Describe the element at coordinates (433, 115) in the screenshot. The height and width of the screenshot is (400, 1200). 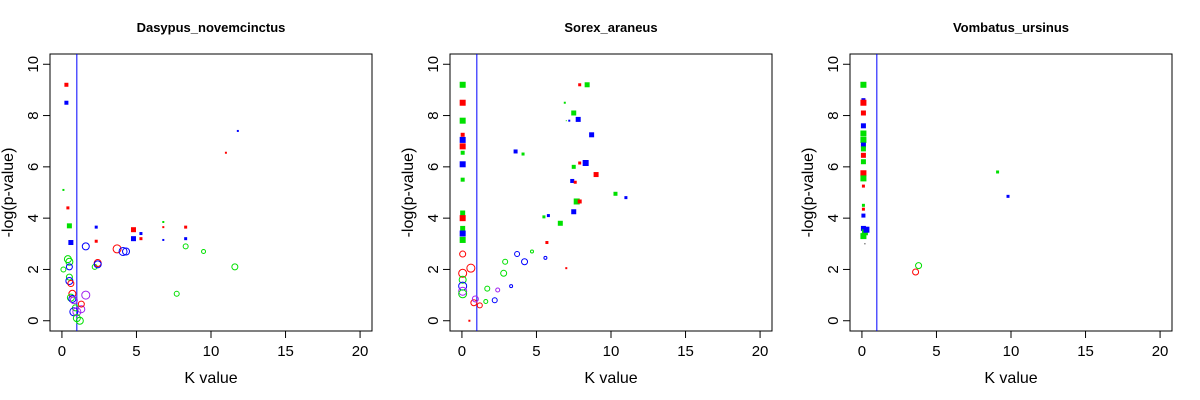
I see `y-tick-label: 8` at that location.